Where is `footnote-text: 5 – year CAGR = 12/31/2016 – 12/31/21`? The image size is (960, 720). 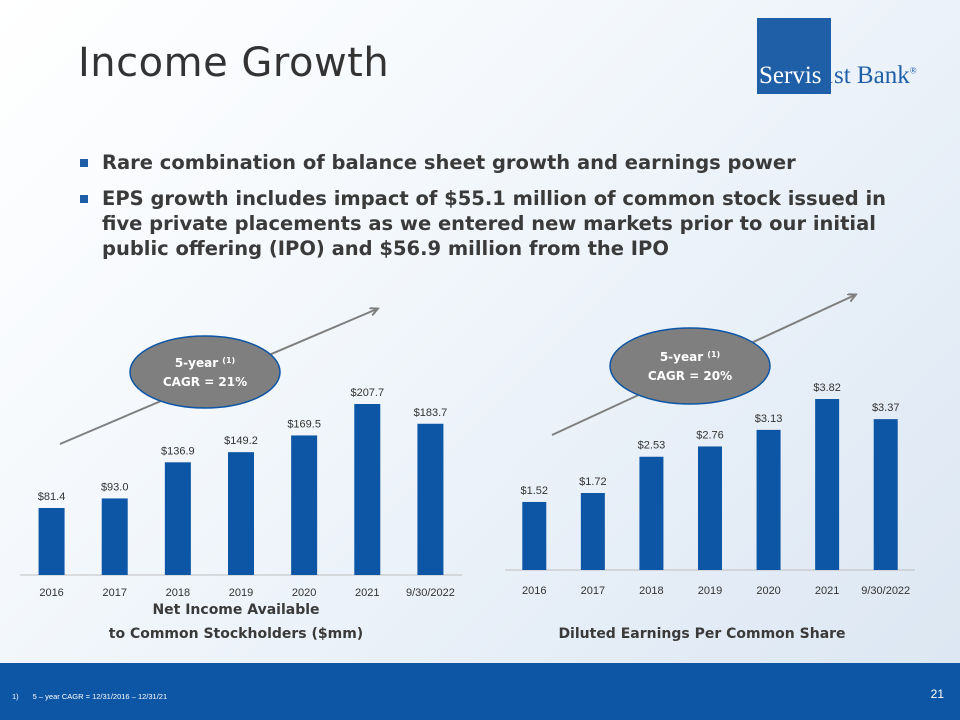
footnote-text: 5 – year CAGR = 12/31/2016 – 12/31/21 is located at coordinates (100, 696).